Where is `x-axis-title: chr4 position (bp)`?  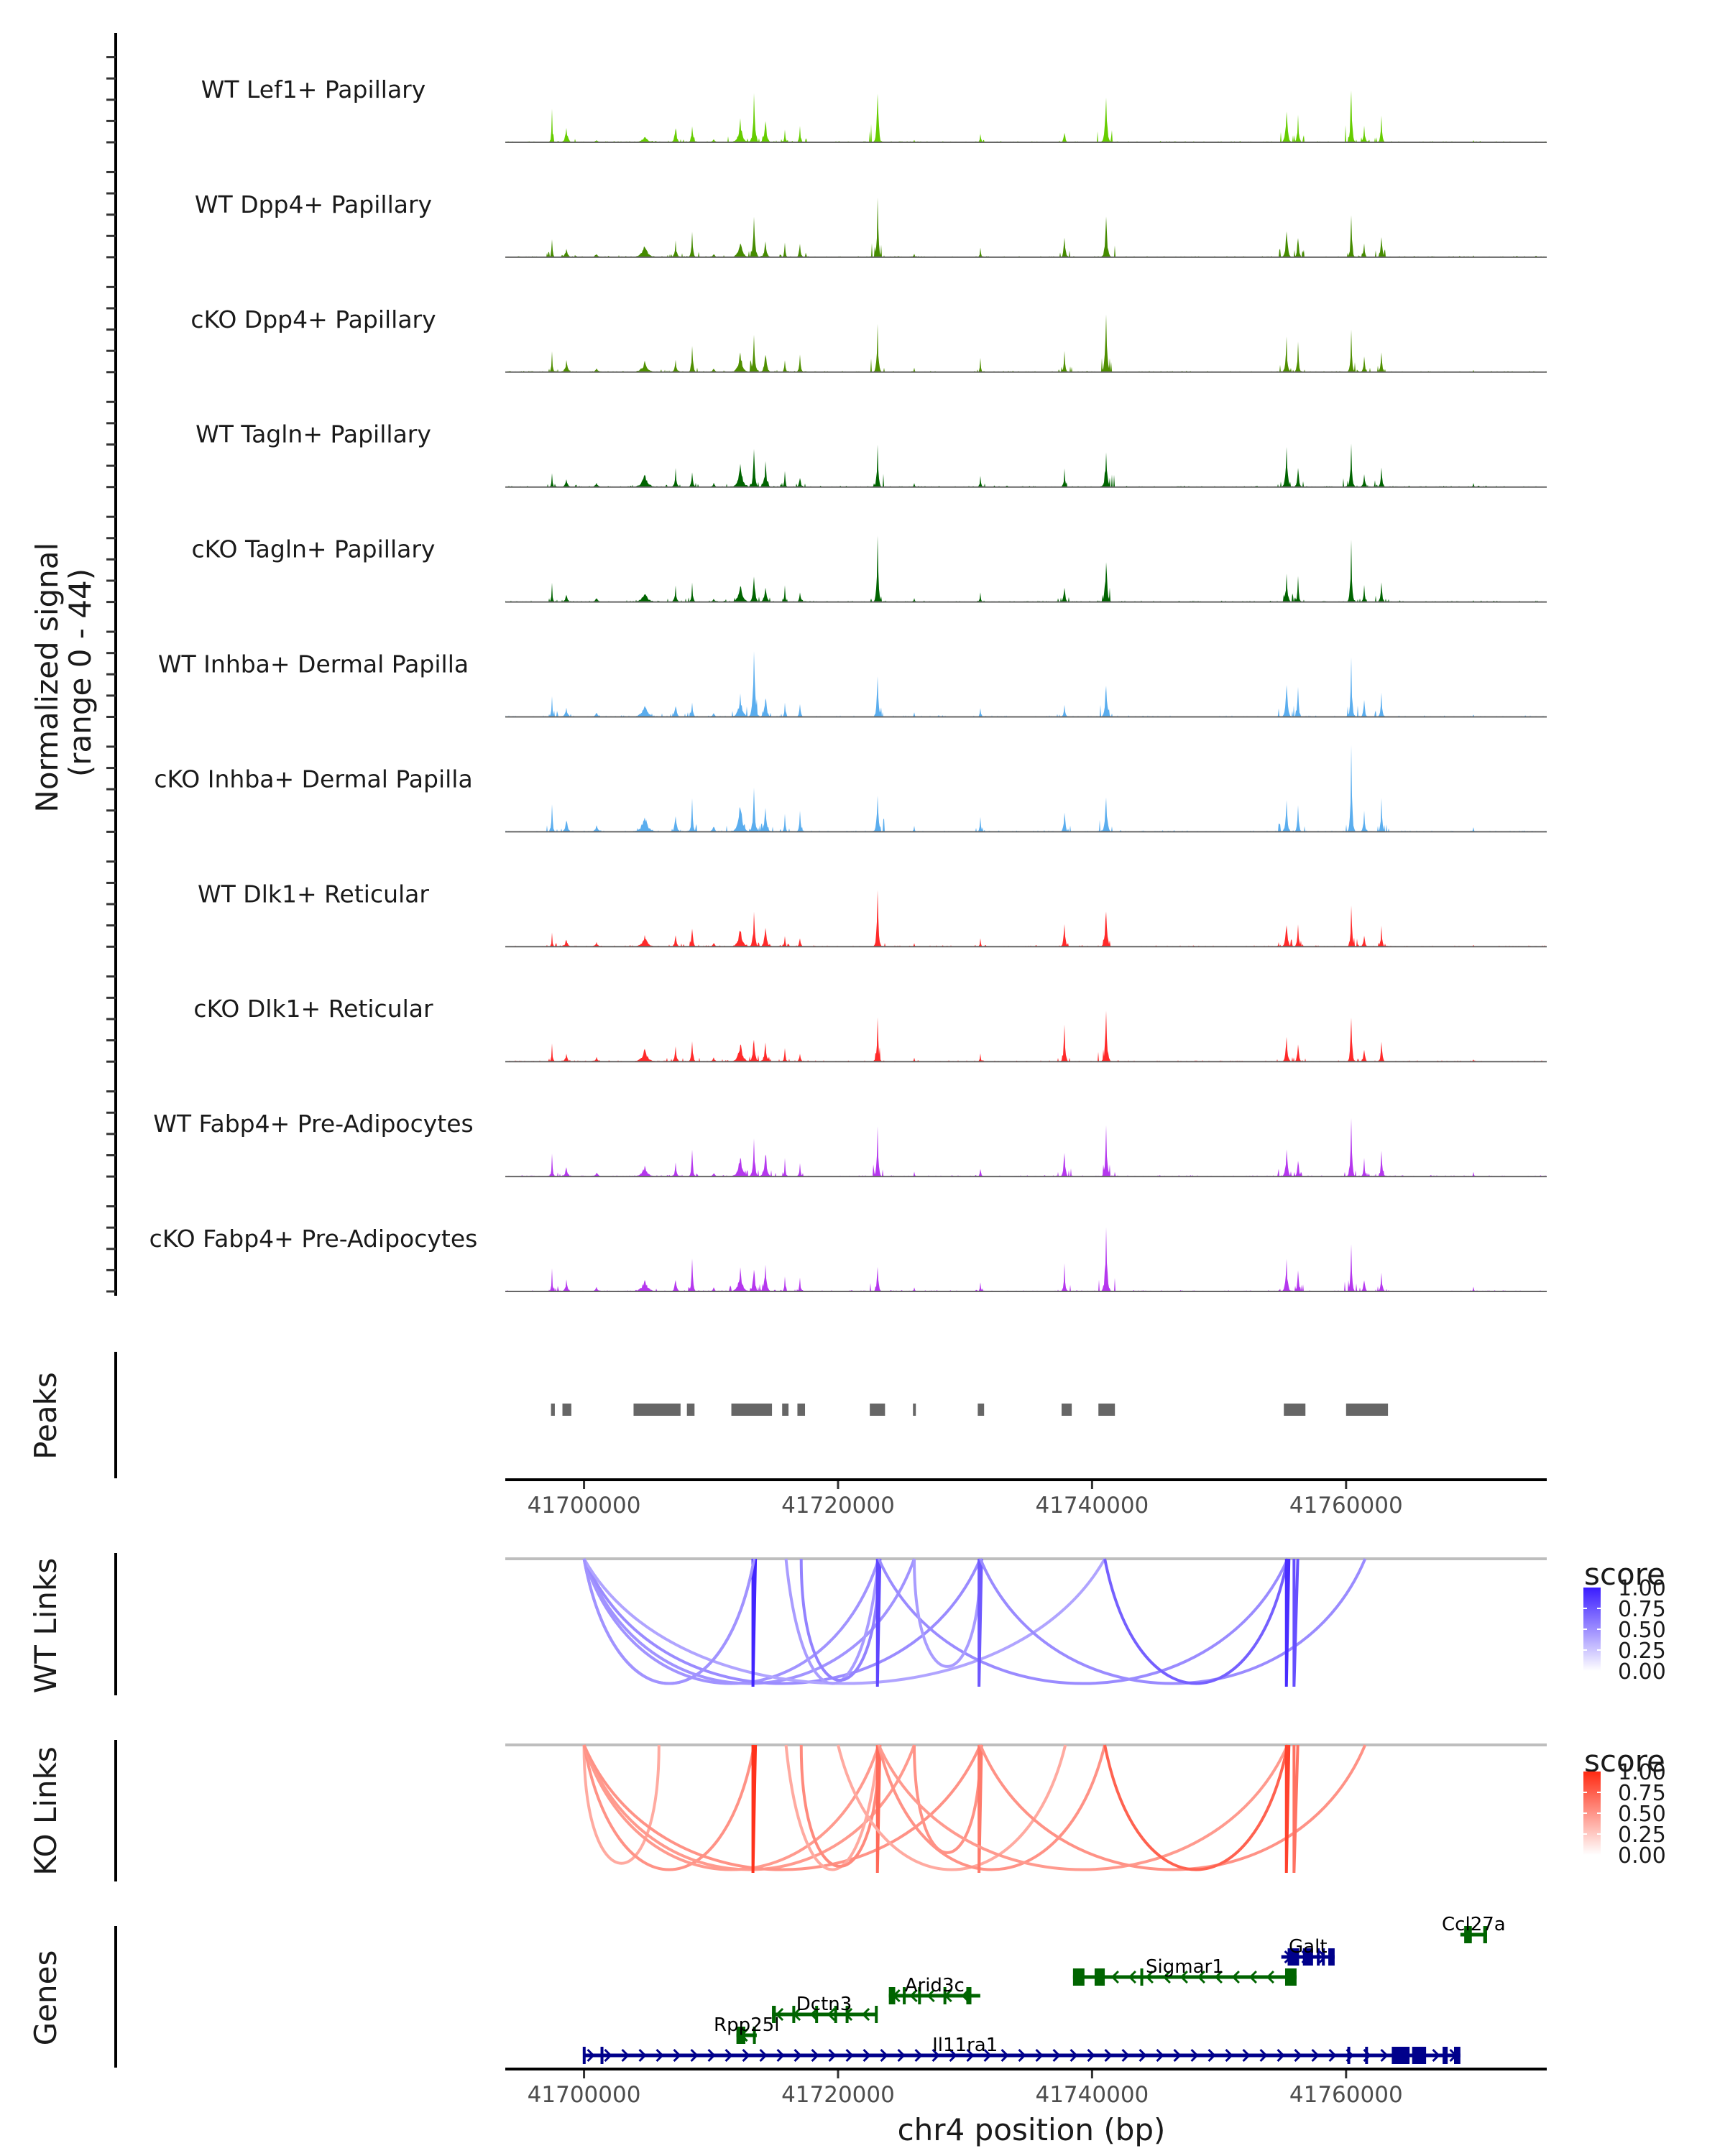
x-axis-title: chr4 position (bp) is located at coordinates (1032, 2129).